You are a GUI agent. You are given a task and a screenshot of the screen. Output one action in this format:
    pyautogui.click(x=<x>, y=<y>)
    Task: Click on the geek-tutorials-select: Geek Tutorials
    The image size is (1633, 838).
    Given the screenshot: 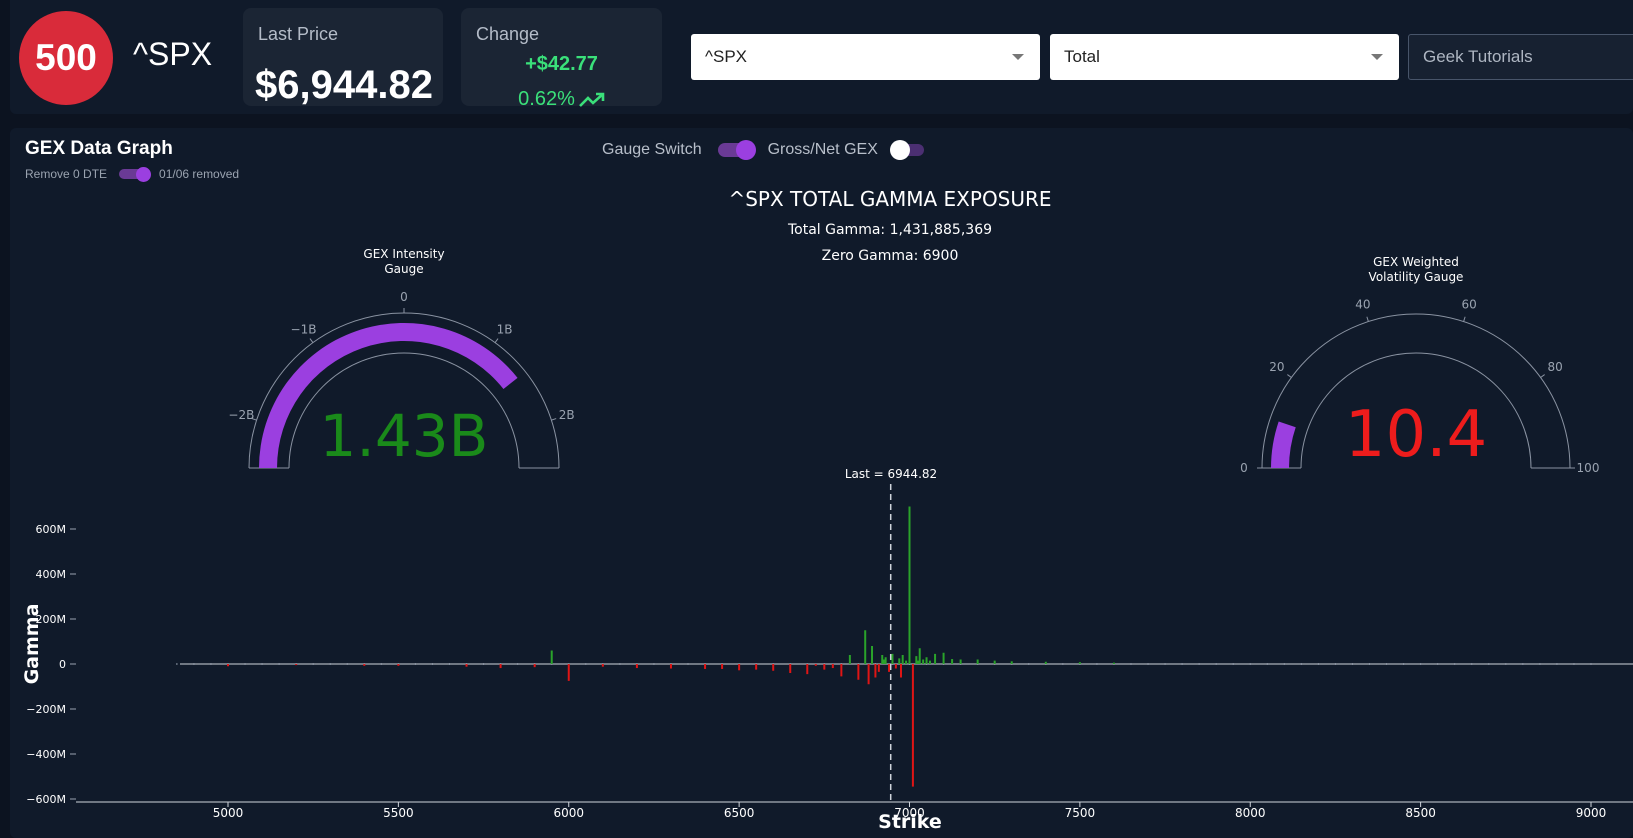 What is the action you would take?
    pyautogui.click(x=1520, y=57)
    